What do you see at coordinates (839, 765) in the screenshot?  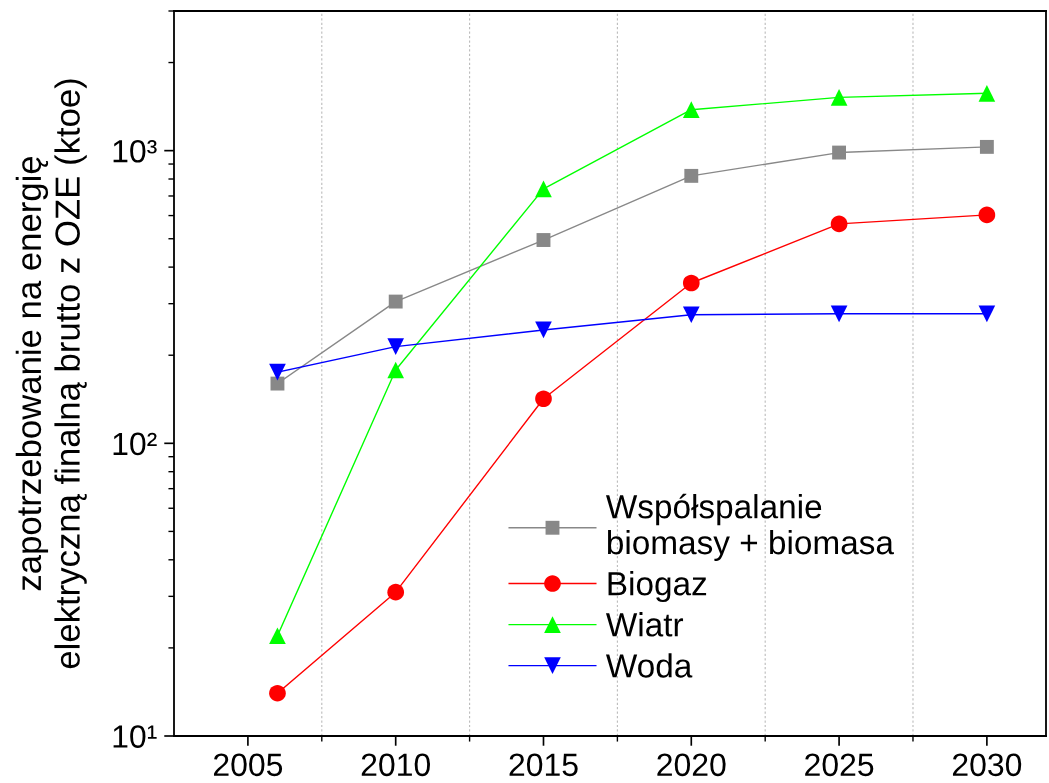 I see `x-tick-label: 2025` at bounding box center [839, 765].